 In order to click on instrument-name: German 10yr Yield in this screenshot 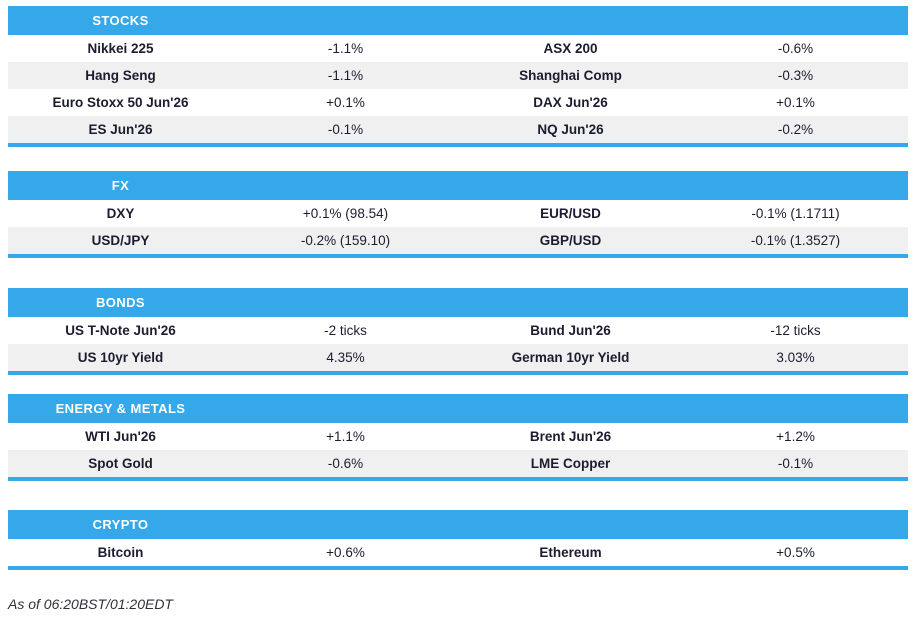, I will do `click(570, 357)`.